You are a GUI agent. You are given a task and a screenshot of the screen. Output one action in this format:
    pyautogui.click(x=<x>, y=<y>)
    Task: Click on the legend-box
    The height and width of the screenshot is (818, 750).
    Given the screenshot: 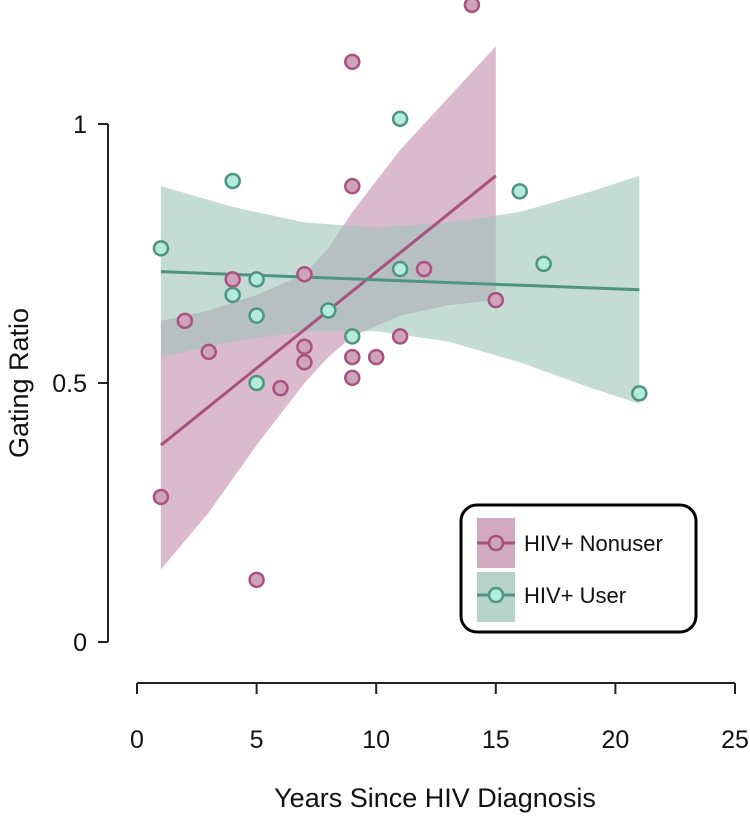 What is the action you would take?
    pyautogui.click(x=578, y=568)
    